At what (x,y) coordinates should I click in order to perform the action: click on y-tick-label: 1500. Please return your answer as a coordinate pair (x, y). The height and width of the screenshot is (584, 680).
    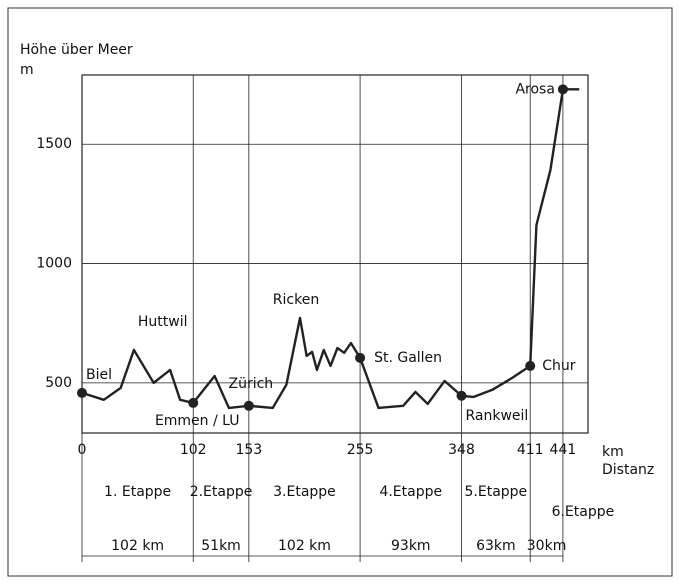
    Looking at the image, I should click on (54, 144).